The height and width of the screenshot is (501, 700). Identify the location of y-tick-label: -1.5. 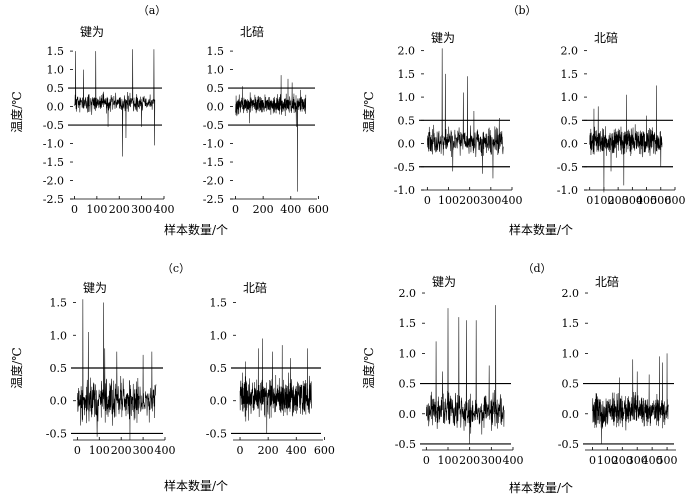
(53, 162).